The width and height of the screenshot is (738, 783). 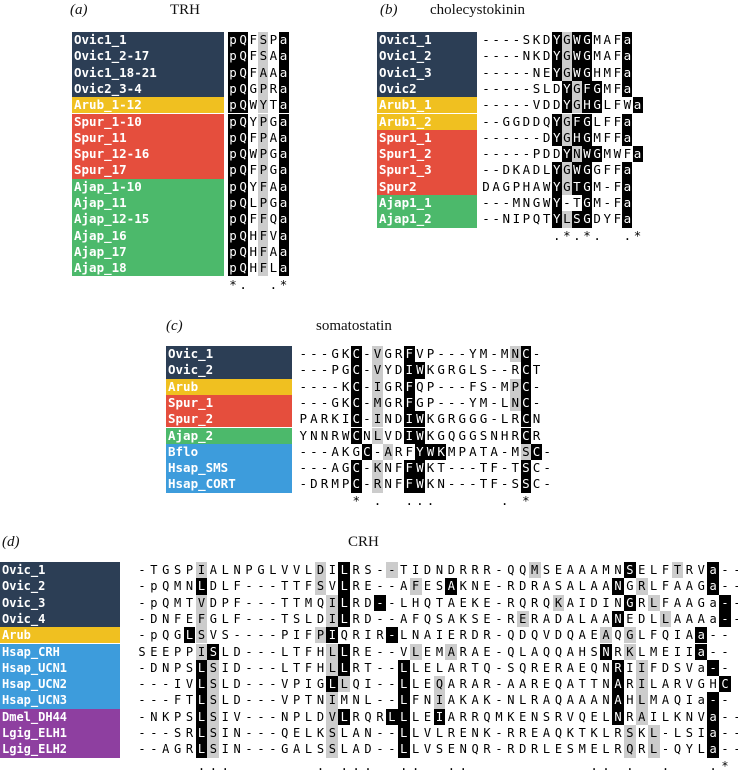 What do you see at coordinates (253, 268) in the screenshot?
I see `residue: H` at bounding box center [253, 268].